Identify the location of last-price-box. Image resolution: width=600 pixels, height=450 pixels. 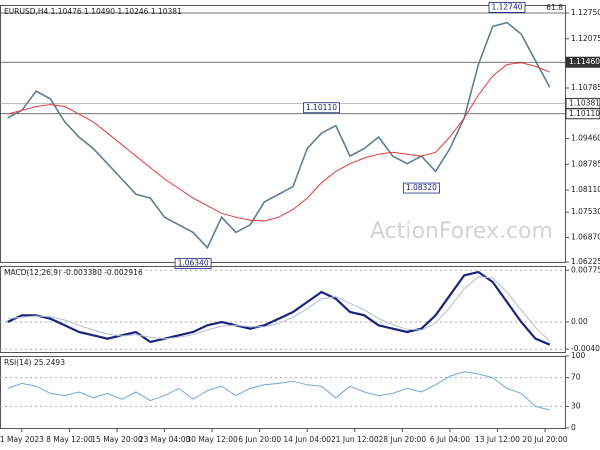
(582, 103).